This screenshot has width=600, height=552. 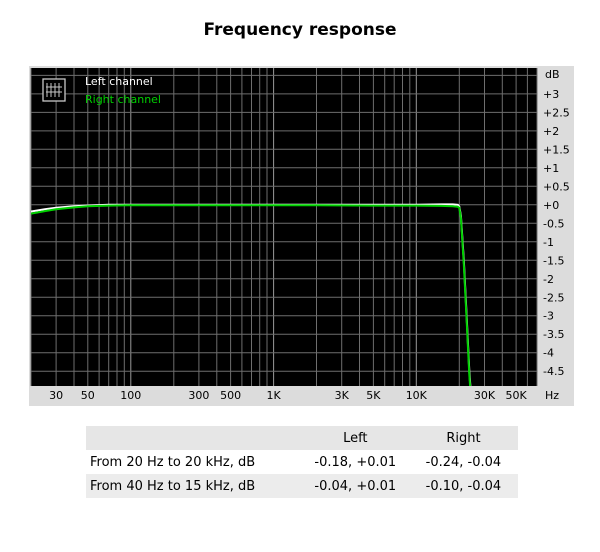 What do you see at coordinates (273, 395) in the screenshot?
I see `x-tick-label: 1K` at bounding box center [273, 395].